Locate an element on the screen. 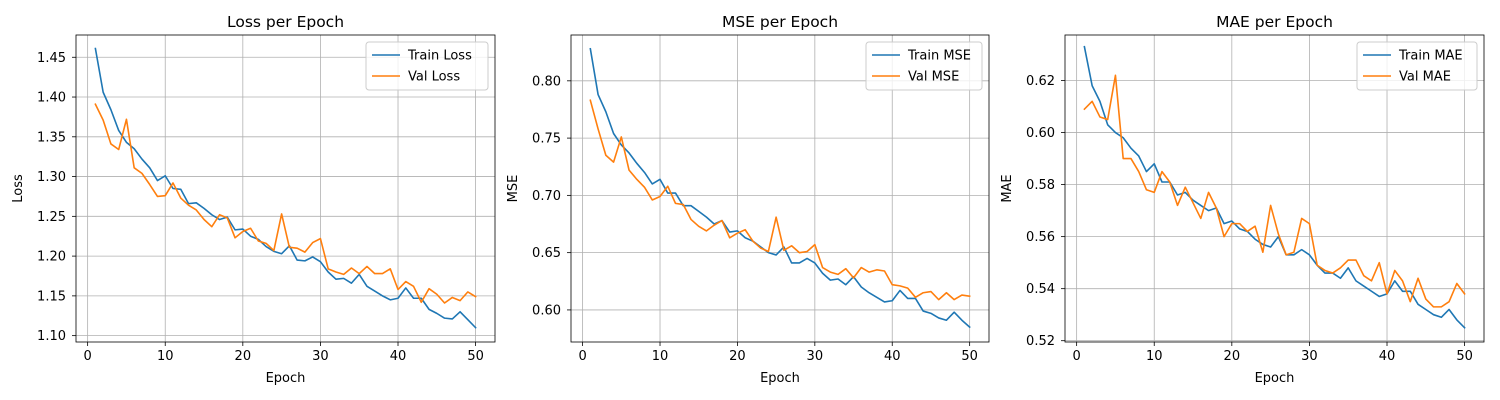 The image size is (1500, 400). legend-label: Train MAE is located at coordinates (1430, 56).